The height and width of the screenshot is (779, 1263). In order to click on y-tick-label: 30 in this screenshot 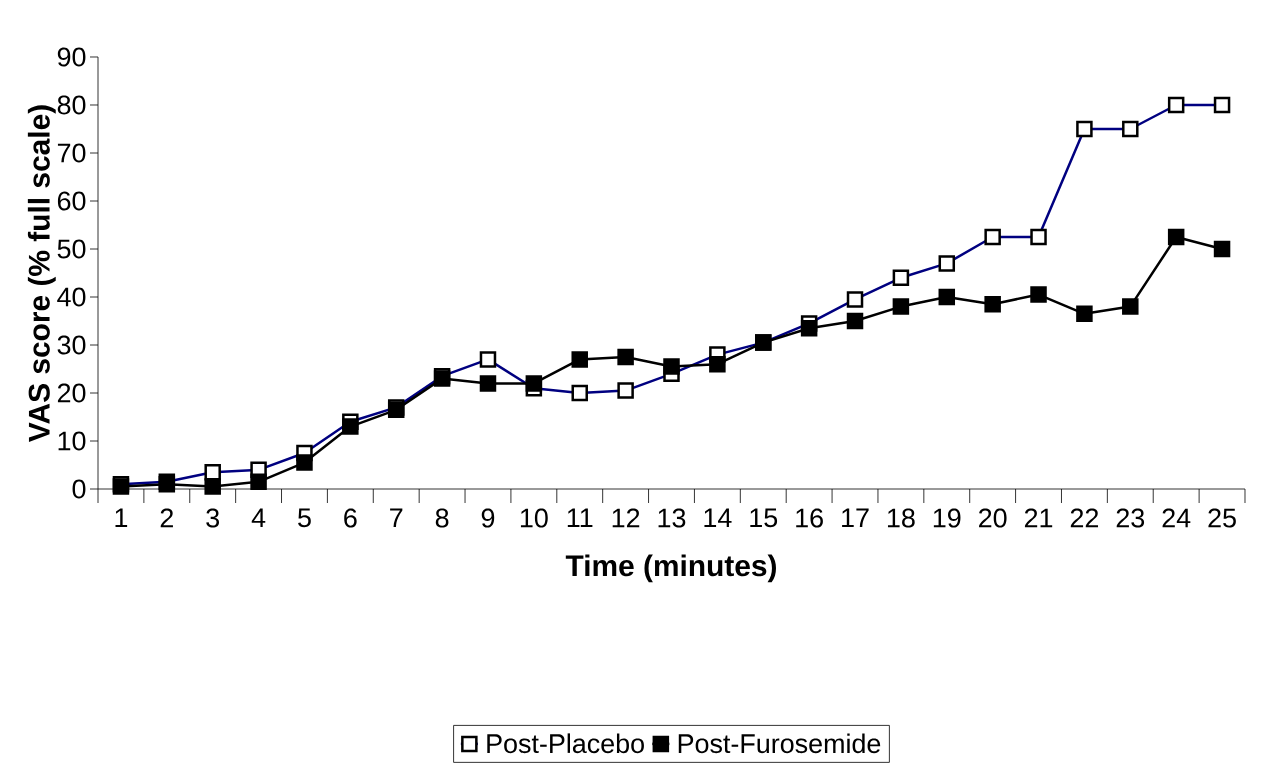, I will do `click(71, 345)`.